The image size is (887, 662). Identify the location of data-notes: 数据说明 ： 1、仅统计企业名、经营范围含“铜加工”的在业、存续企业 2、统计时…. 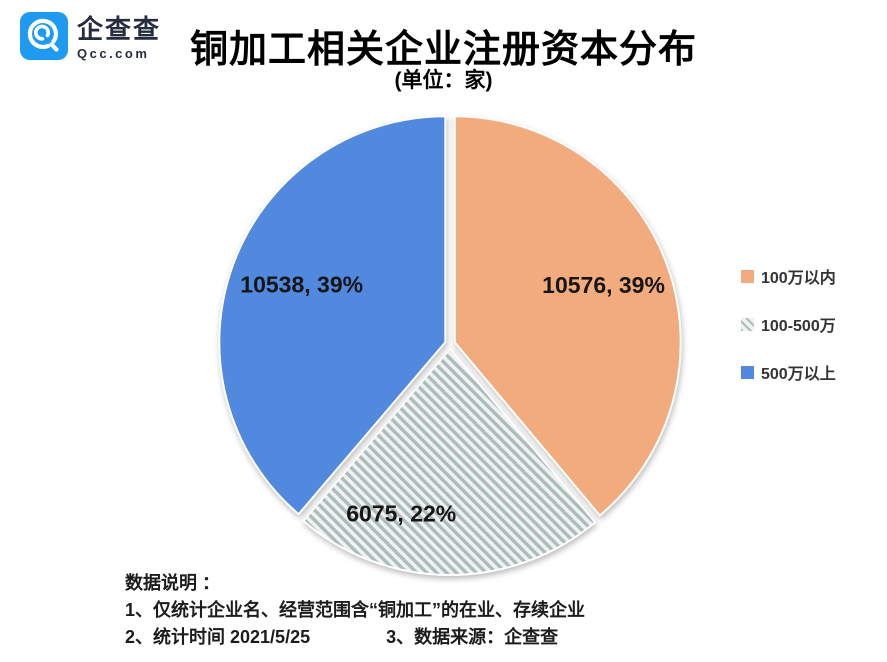
(355, 610).